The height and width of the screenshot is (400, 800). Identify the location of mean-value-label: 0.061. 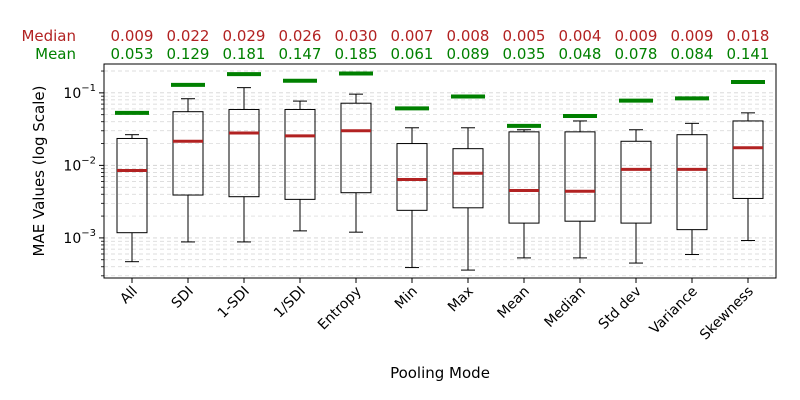
(412, 54).